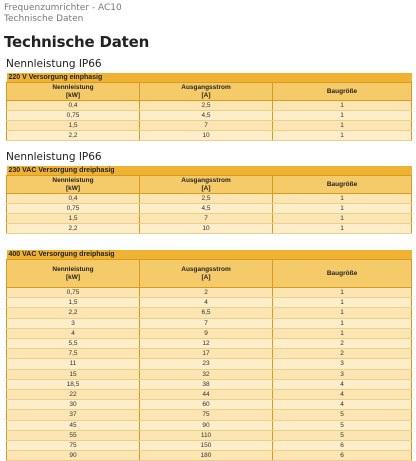 Image resolution: width=416 pixels, height=461 pixels. What do you see at coordinates (44, 19) in the screenshot?
I see `breadcrumb-current: Technische Daten` at bounding box center [44, 19].